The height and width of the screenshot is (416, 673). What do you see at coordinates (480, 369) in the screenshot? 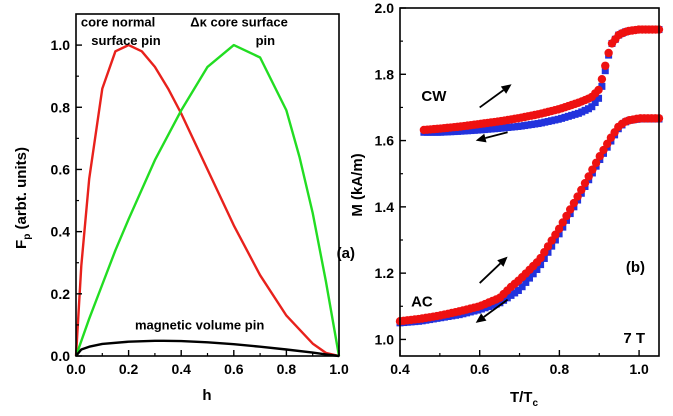
I see `panel-b-x-tick-label: 0.6` at bounding box center [480, 369].